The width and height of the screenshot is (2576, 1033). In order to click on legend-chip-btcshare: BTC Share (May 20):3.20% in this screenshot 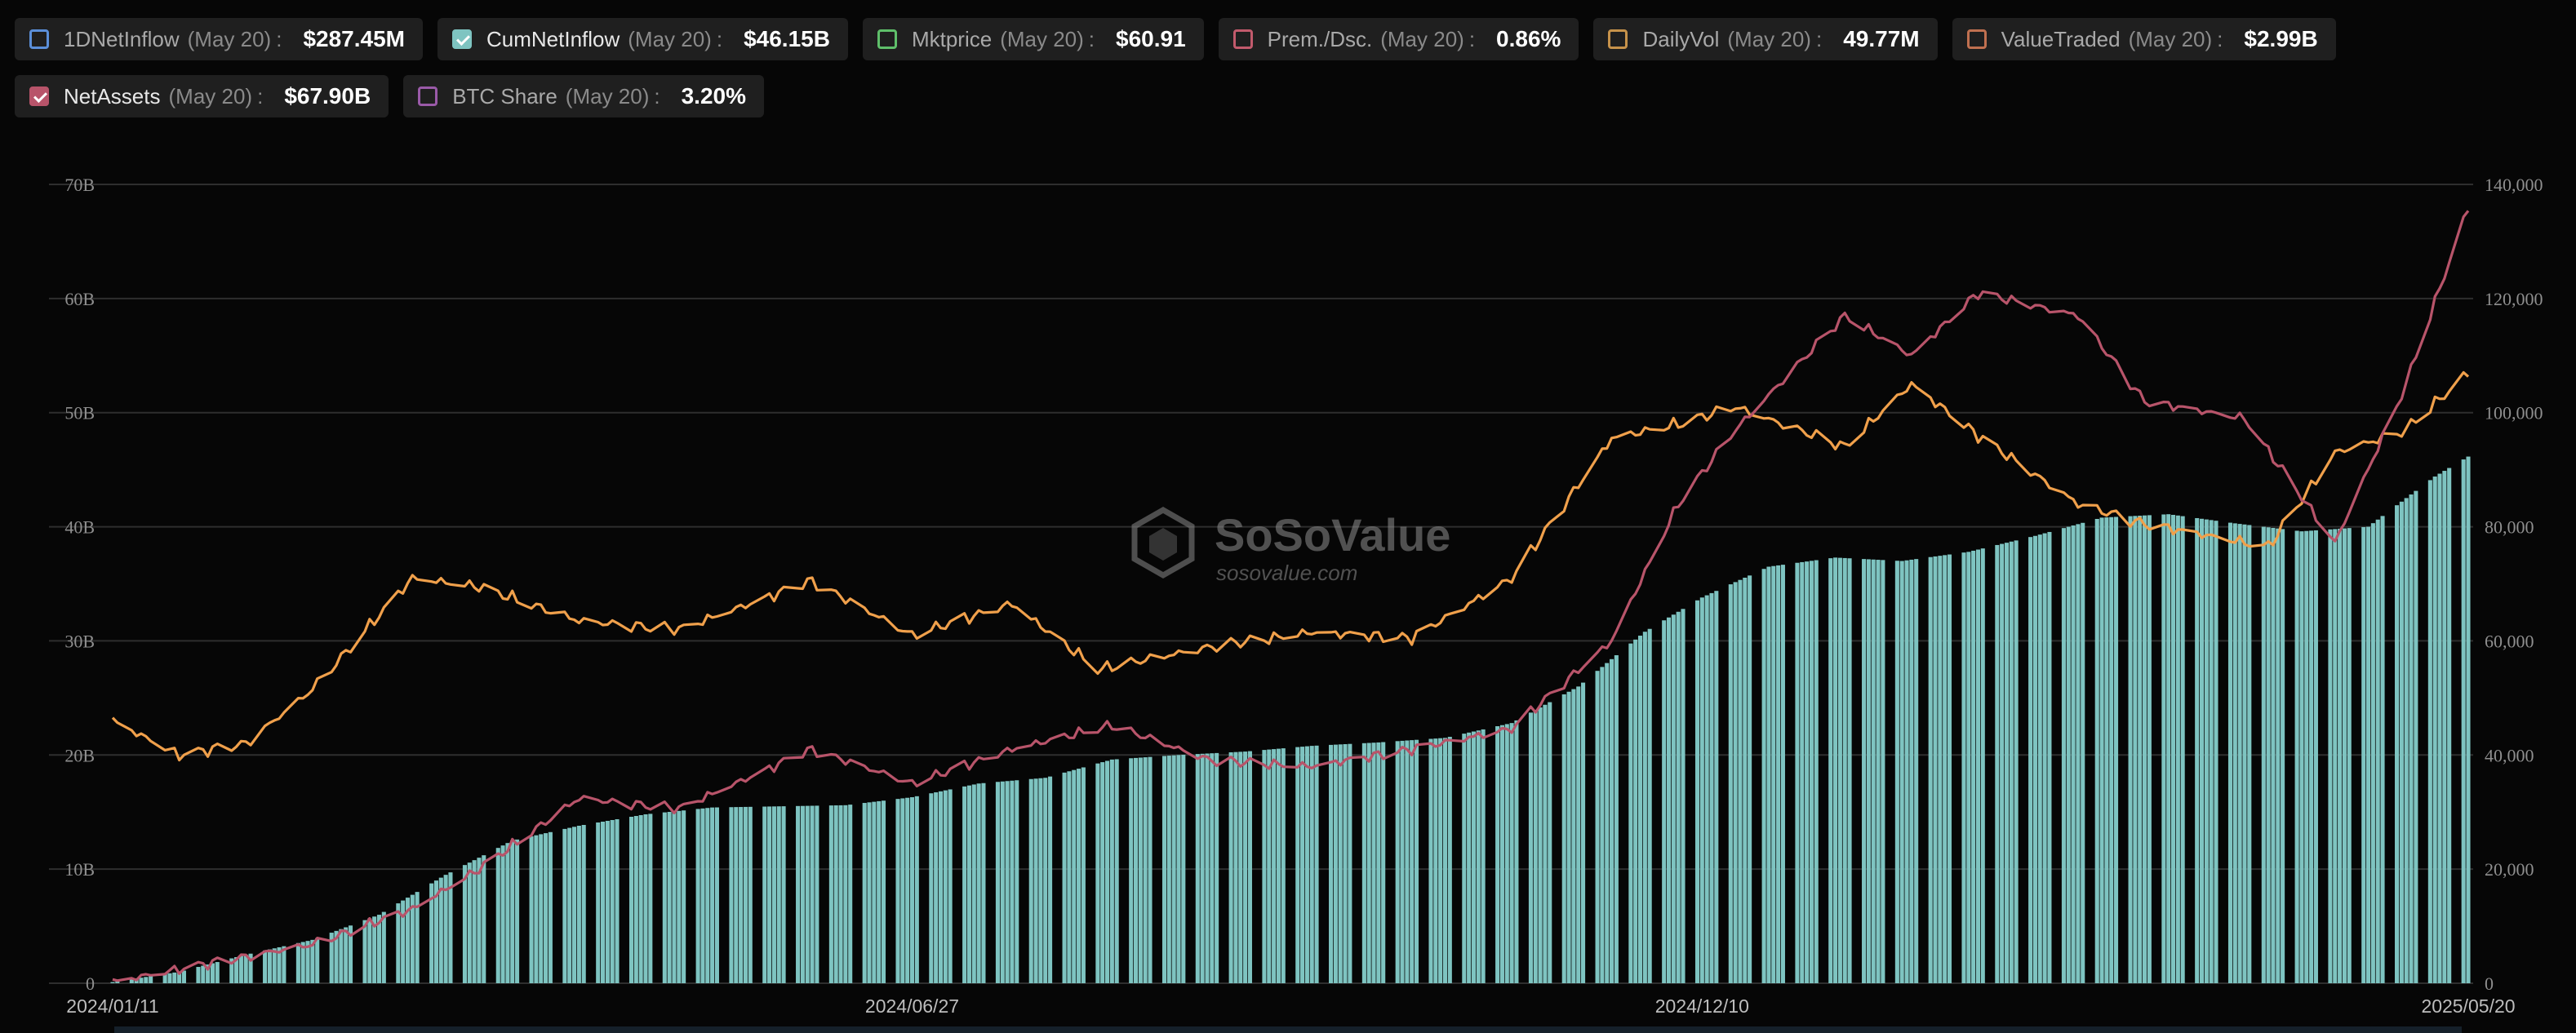, I will do `click(584, 96)`.